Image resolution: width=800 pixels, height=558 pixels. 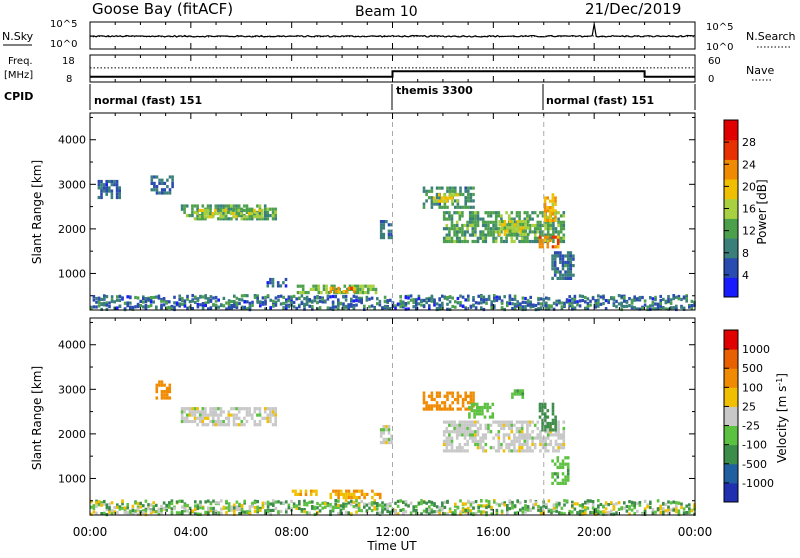 What do you see at coordinates (752, 368) in the screenshot?
I see `velocity-colorbar-label: 500` at bounding box center [752, 368].